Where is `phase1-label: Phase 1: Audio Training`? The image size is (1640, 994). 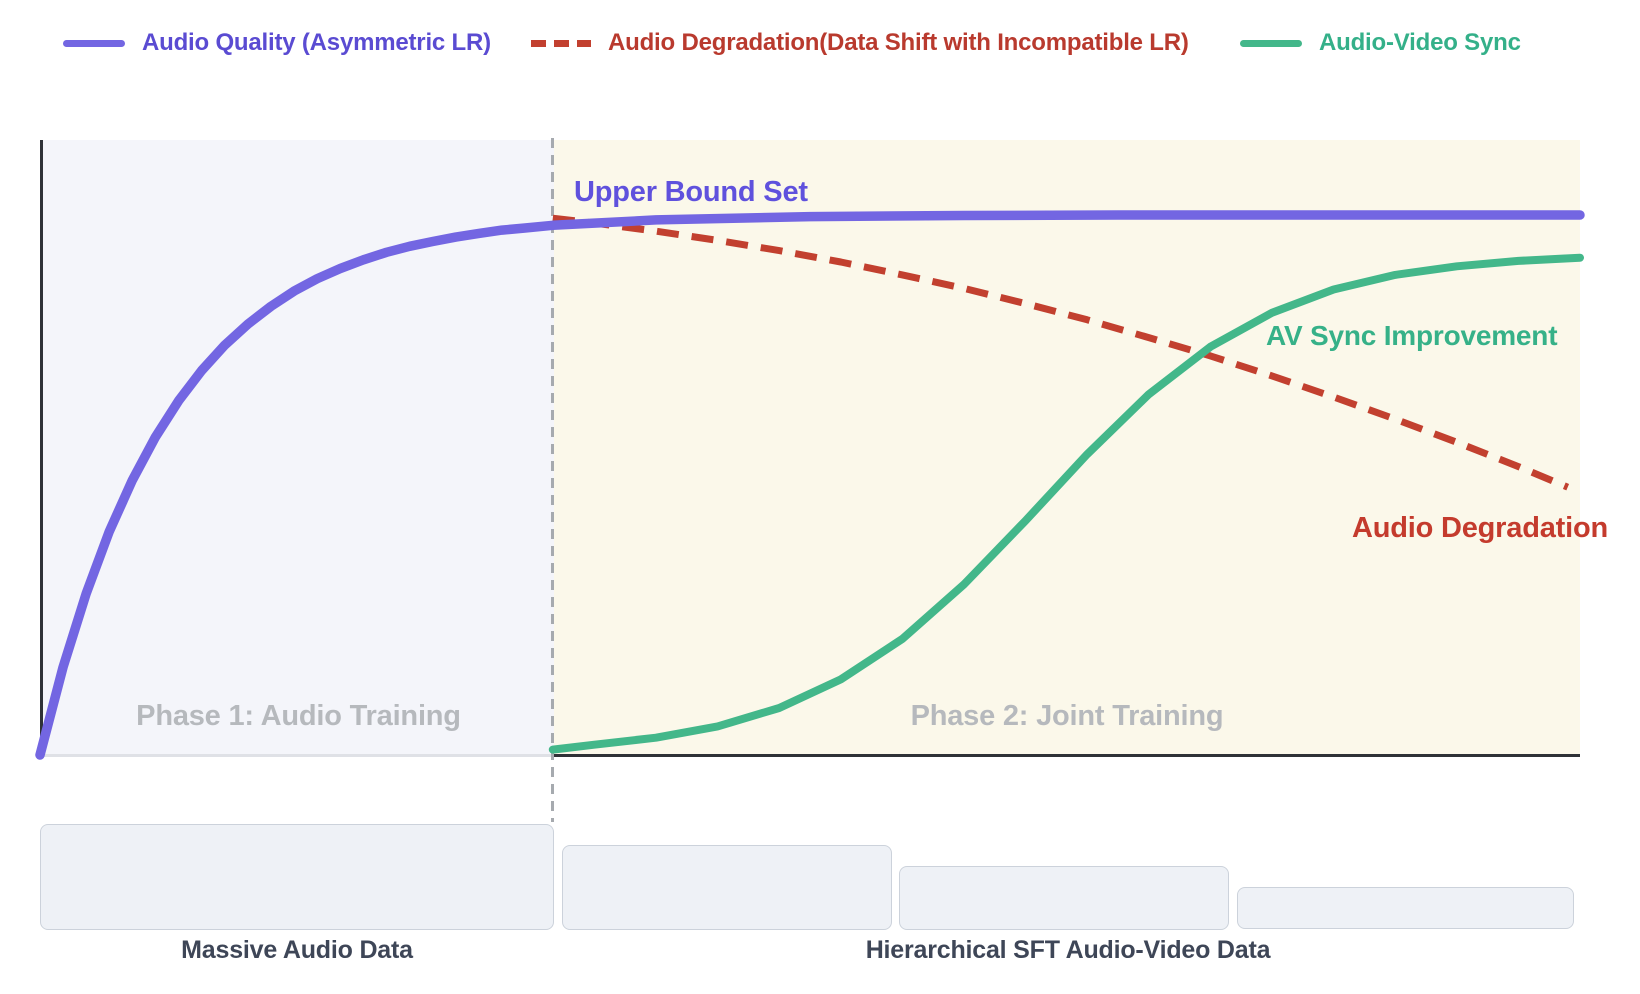
phase1-label: Phase 1: Audio Training is located at coordinates (298, 716).